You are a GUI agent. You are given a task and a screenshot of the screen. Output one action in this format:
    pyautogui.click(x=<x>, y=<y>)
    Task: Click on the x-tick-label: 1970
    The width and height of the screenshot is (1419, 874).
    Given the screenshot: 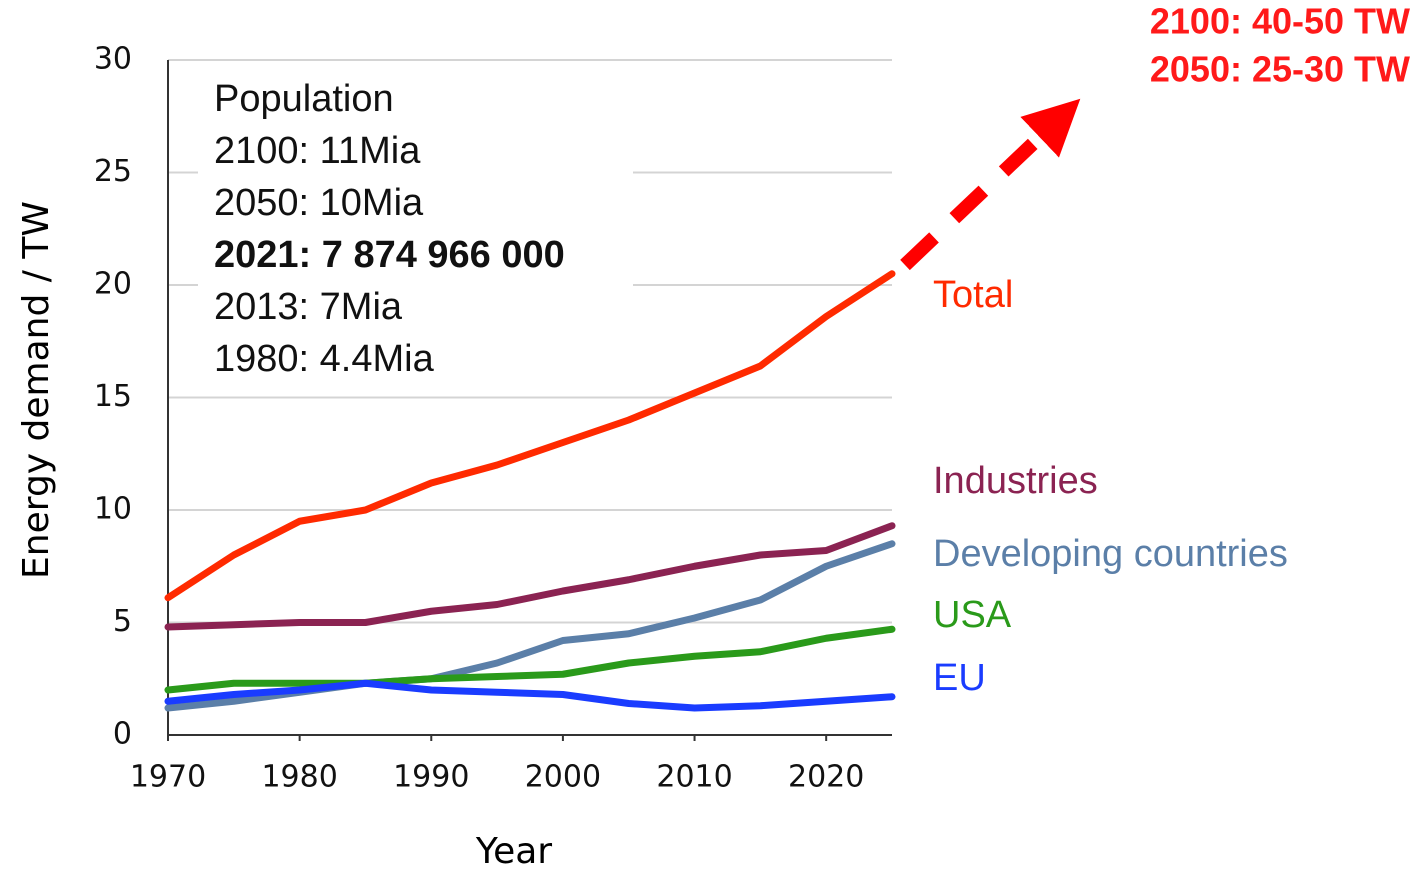 What is the action you would take?
    pyautogui.click(x=168, y=777)
    